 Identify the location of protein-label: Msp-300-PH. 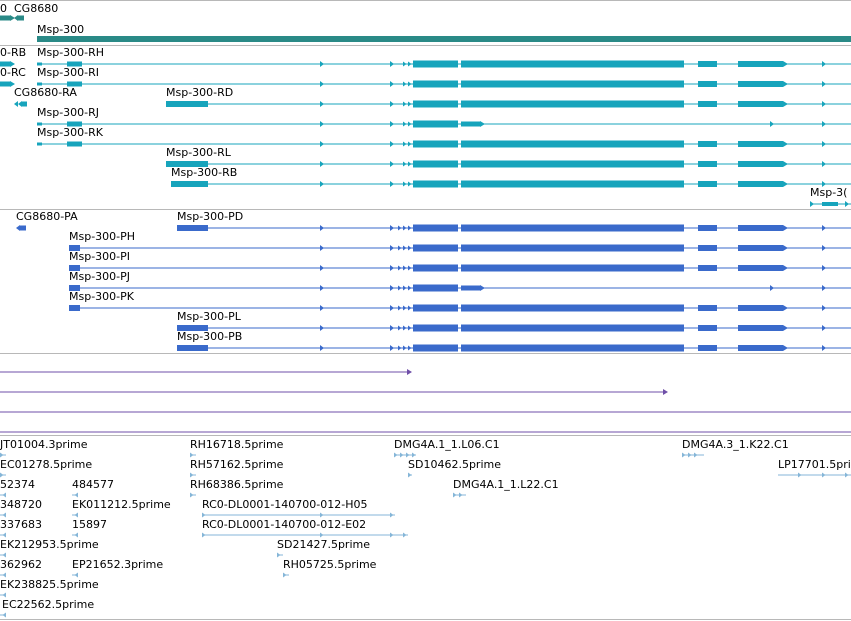
(102, 236).